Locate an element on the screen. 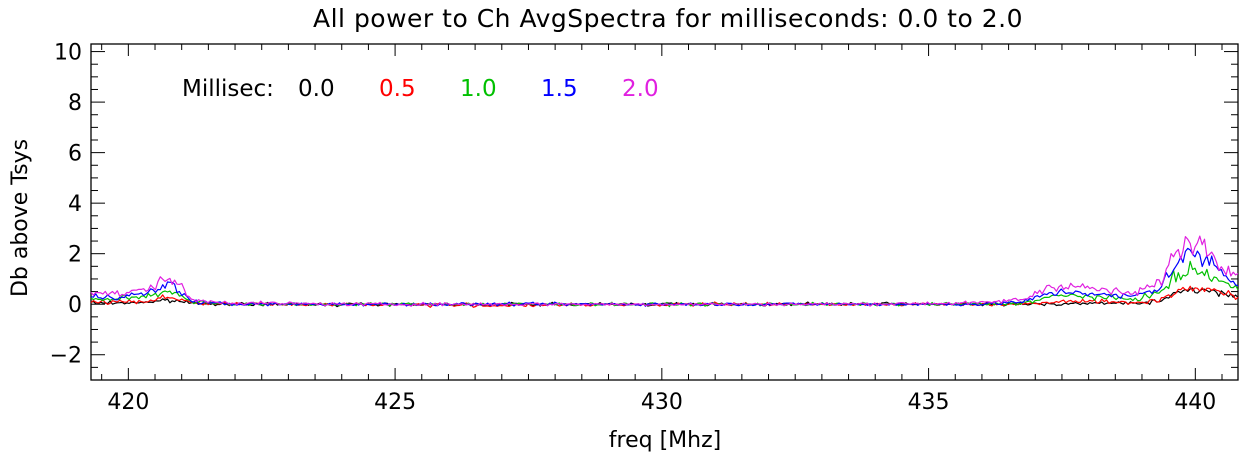 The height and width of the screenshot is (466, 1247). y-tick-label: 2 is located at coordinates (75, 255).